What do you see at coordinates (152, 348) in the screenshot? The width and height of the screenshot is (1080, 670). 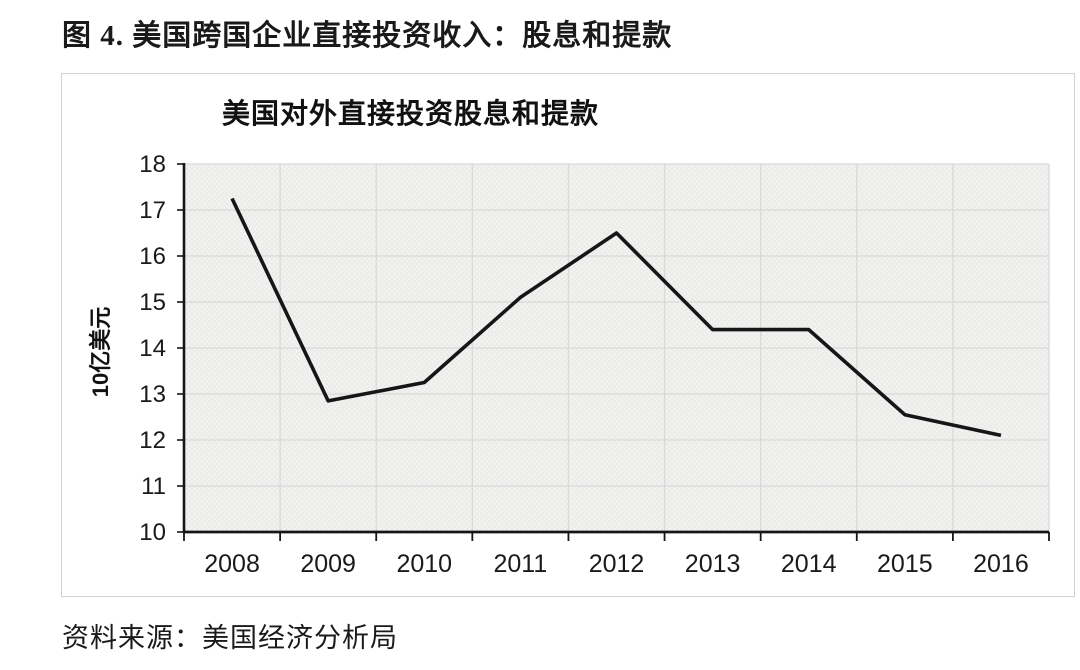 I see `y-tick-label: 14` at bounding box center [152, 348].